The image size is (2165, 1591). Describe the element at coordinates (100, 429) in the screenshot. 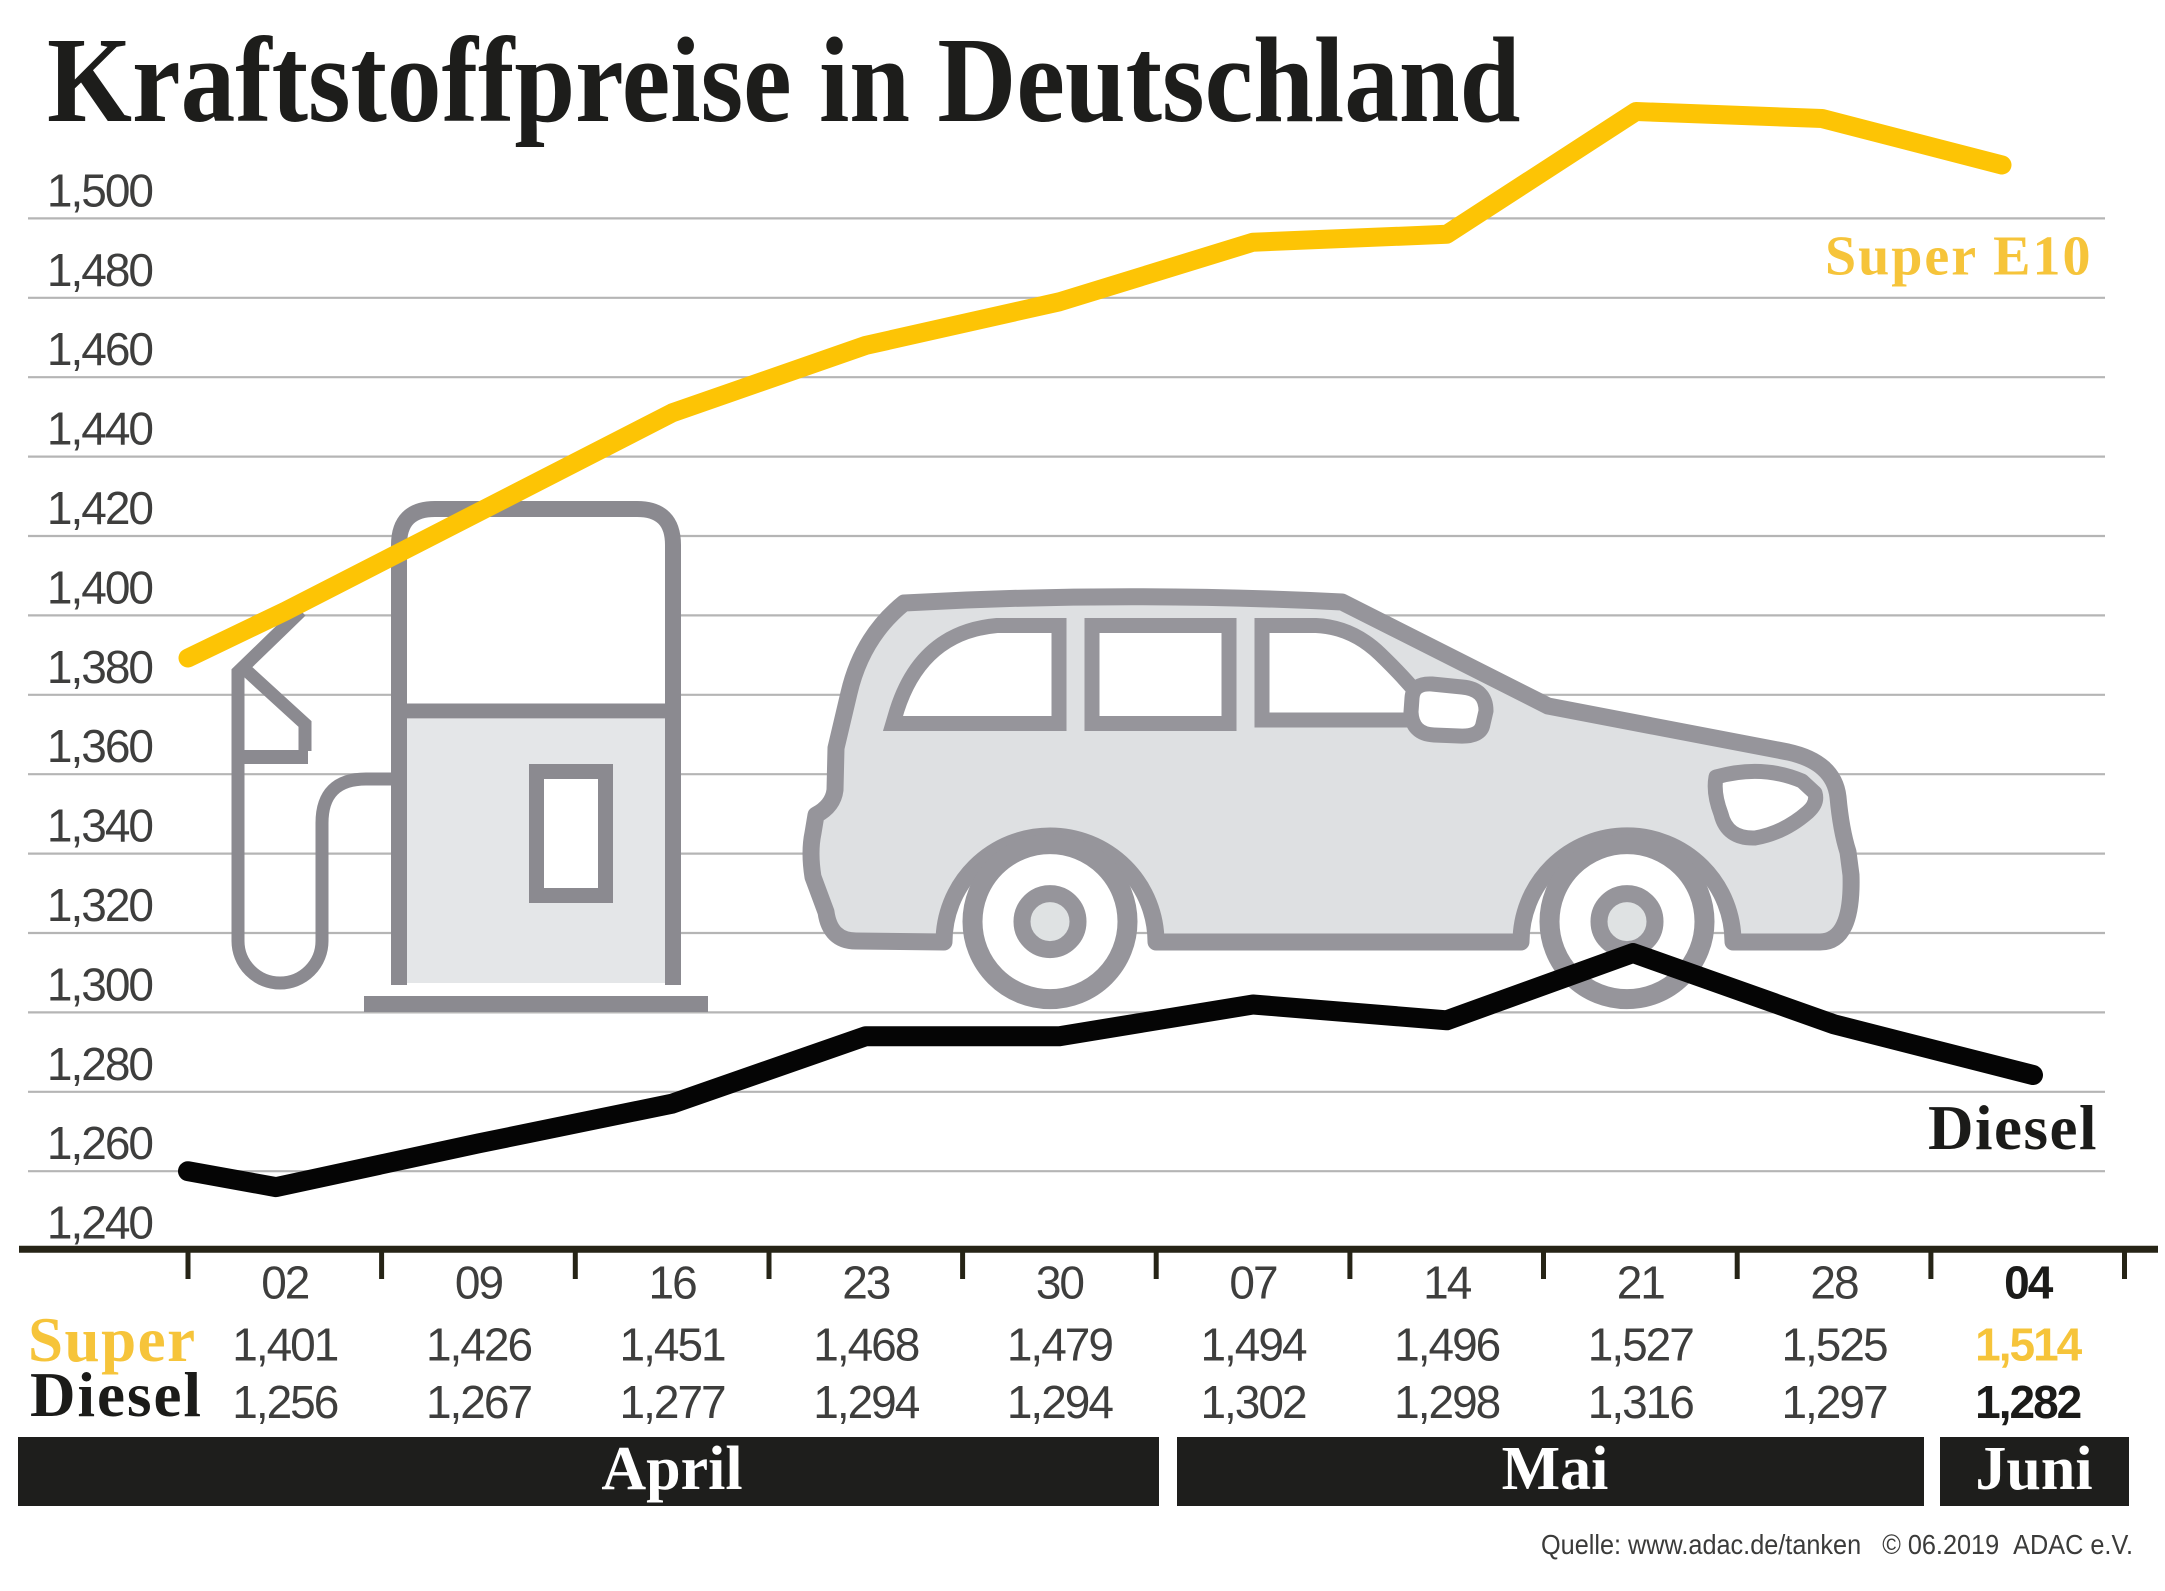

I see `svg-text: 1,440` at that location.